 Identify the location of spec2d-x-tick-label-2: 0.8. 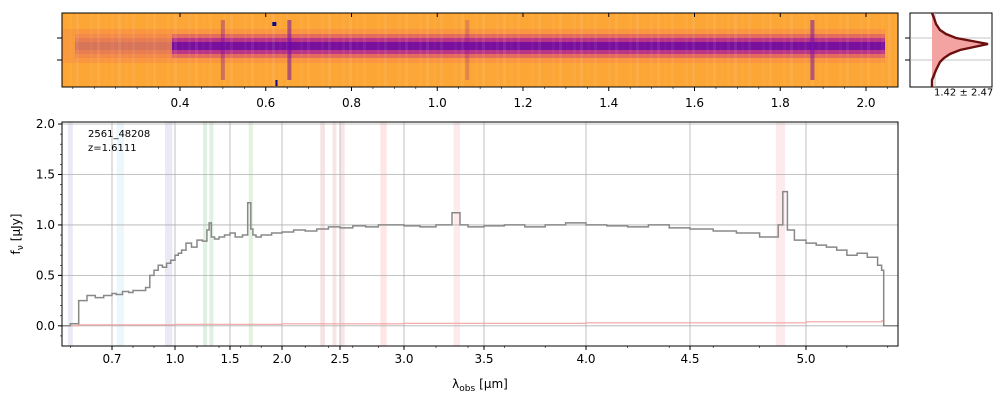
(351, 103).